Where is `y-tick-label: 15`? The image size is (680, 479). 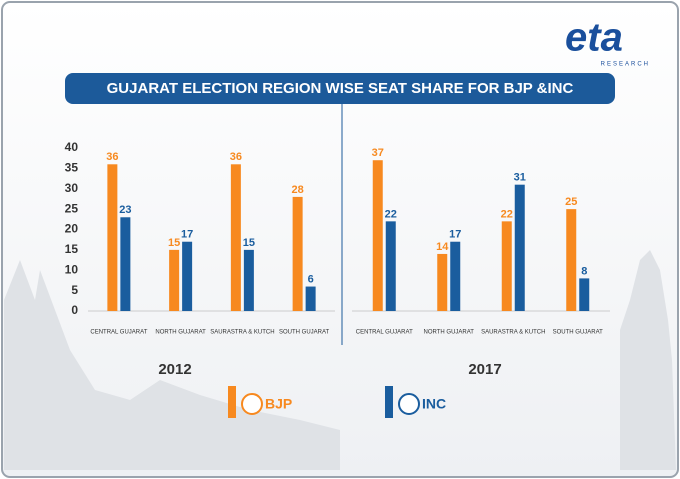 y-tick-label: 15 is located at coordinates (72, 249).